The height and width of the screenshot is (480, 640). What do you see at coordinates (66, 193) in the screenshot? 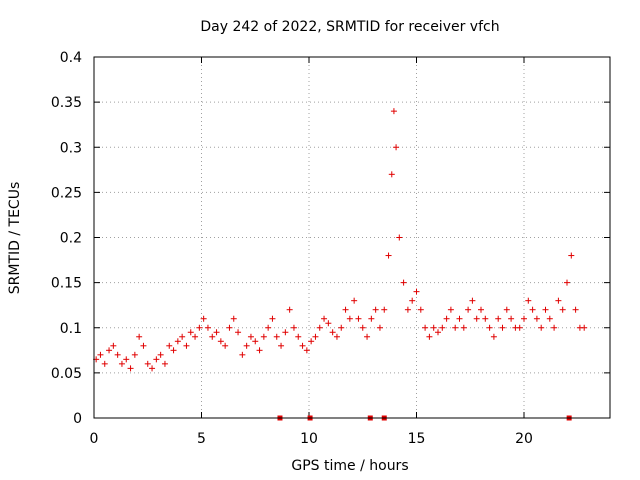
I see `y-tick-label: 0.25` at bounding box center [66, 193].